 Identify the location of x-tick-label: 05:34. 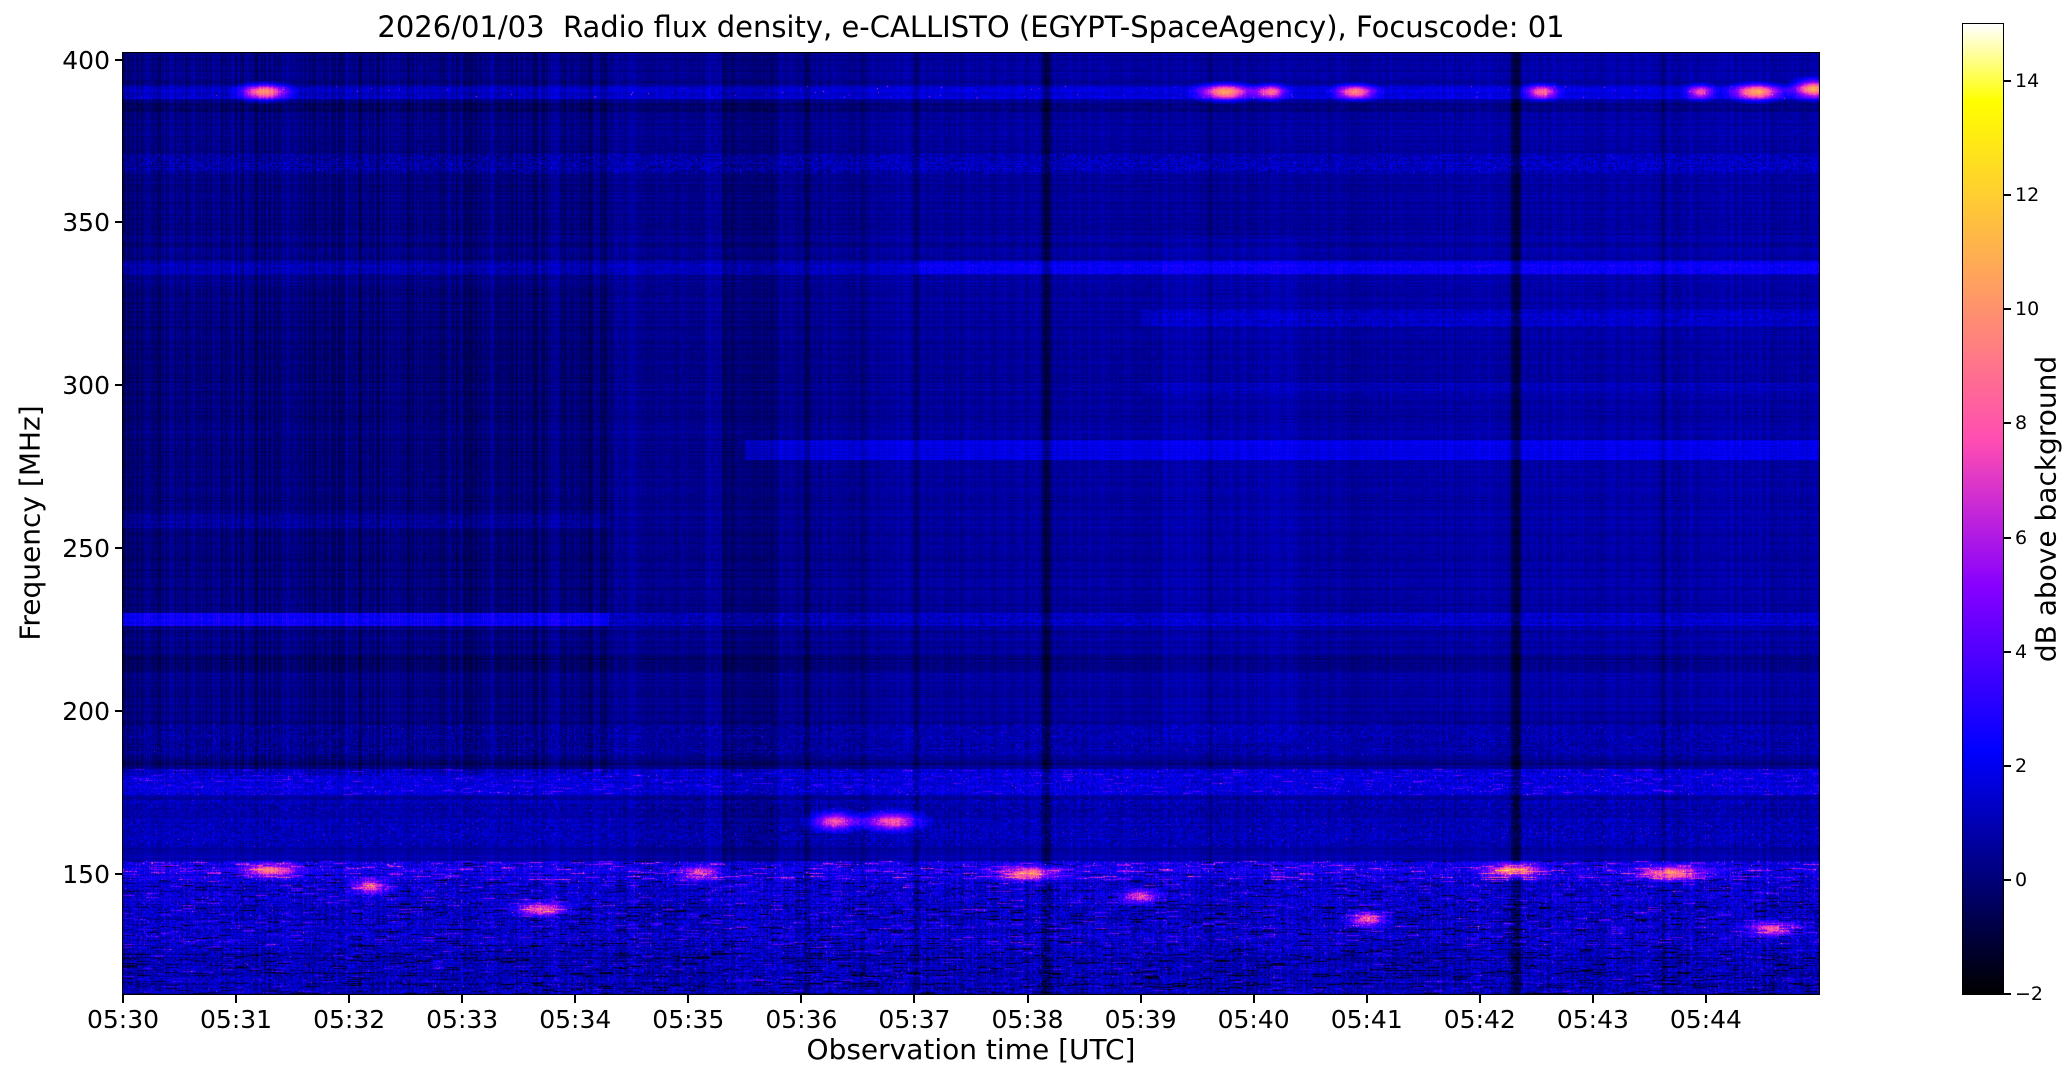
(575, 1019).